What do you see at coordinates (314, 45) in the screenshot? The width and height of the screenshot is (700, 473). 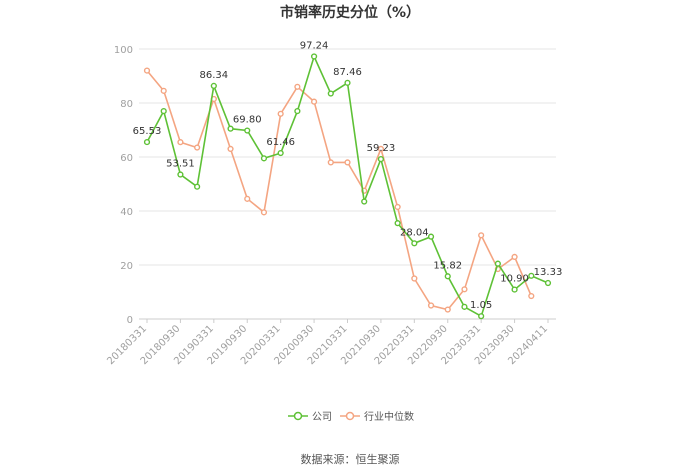 I see `data-label: 97.24` at bounding box center [314, 45].